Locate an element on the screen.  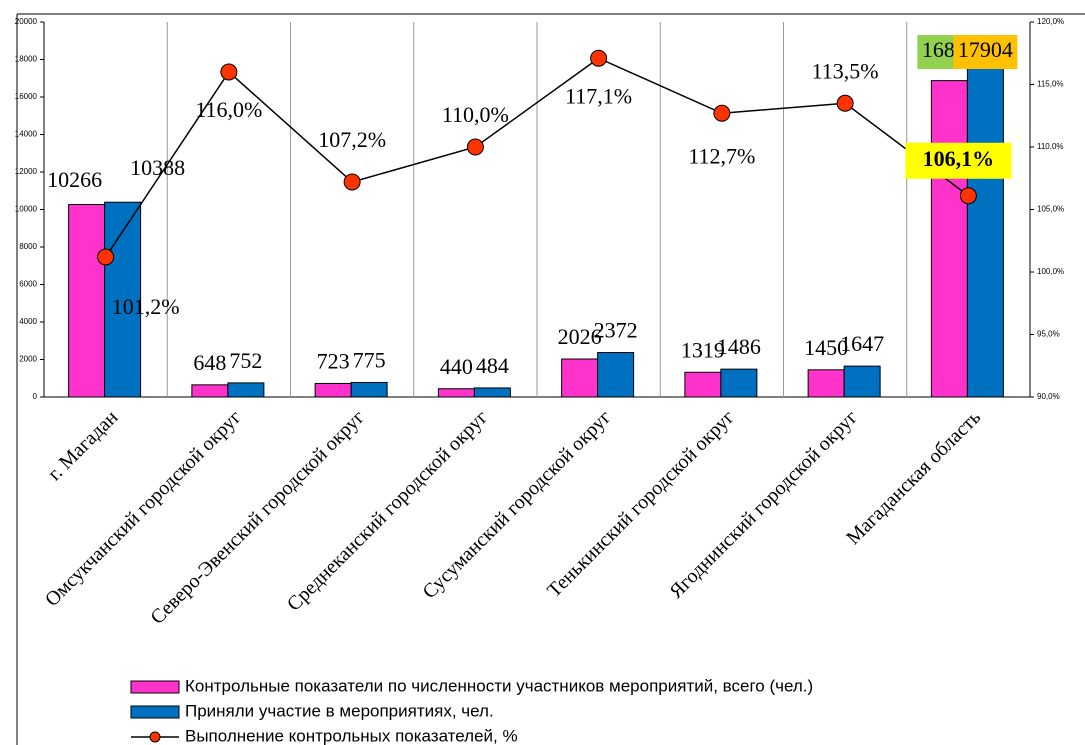
x-tick-label: Среднеканский городской округ is located at coordinates (387, 510).